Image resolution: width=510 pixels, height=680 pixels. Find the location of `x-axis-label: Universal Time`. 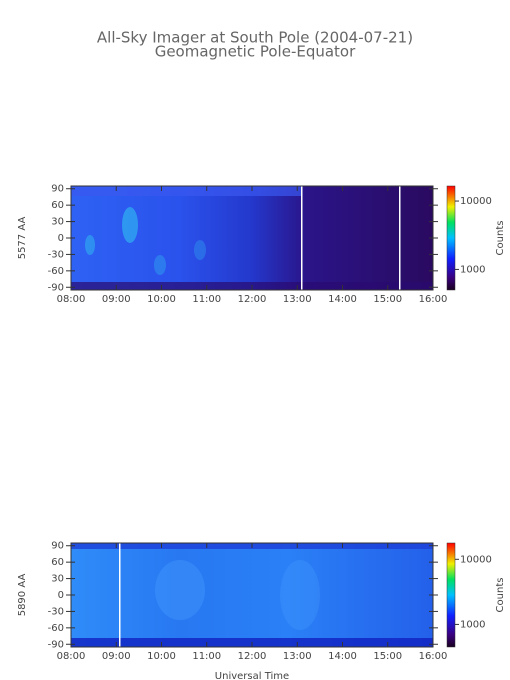

x-axis-label: Universal Time is located at coordinates (252, 675).